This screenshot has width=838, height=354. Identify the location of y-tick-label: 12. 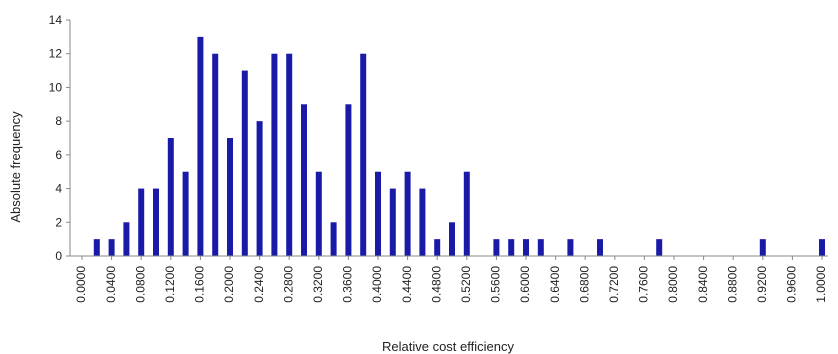
(56, 54).